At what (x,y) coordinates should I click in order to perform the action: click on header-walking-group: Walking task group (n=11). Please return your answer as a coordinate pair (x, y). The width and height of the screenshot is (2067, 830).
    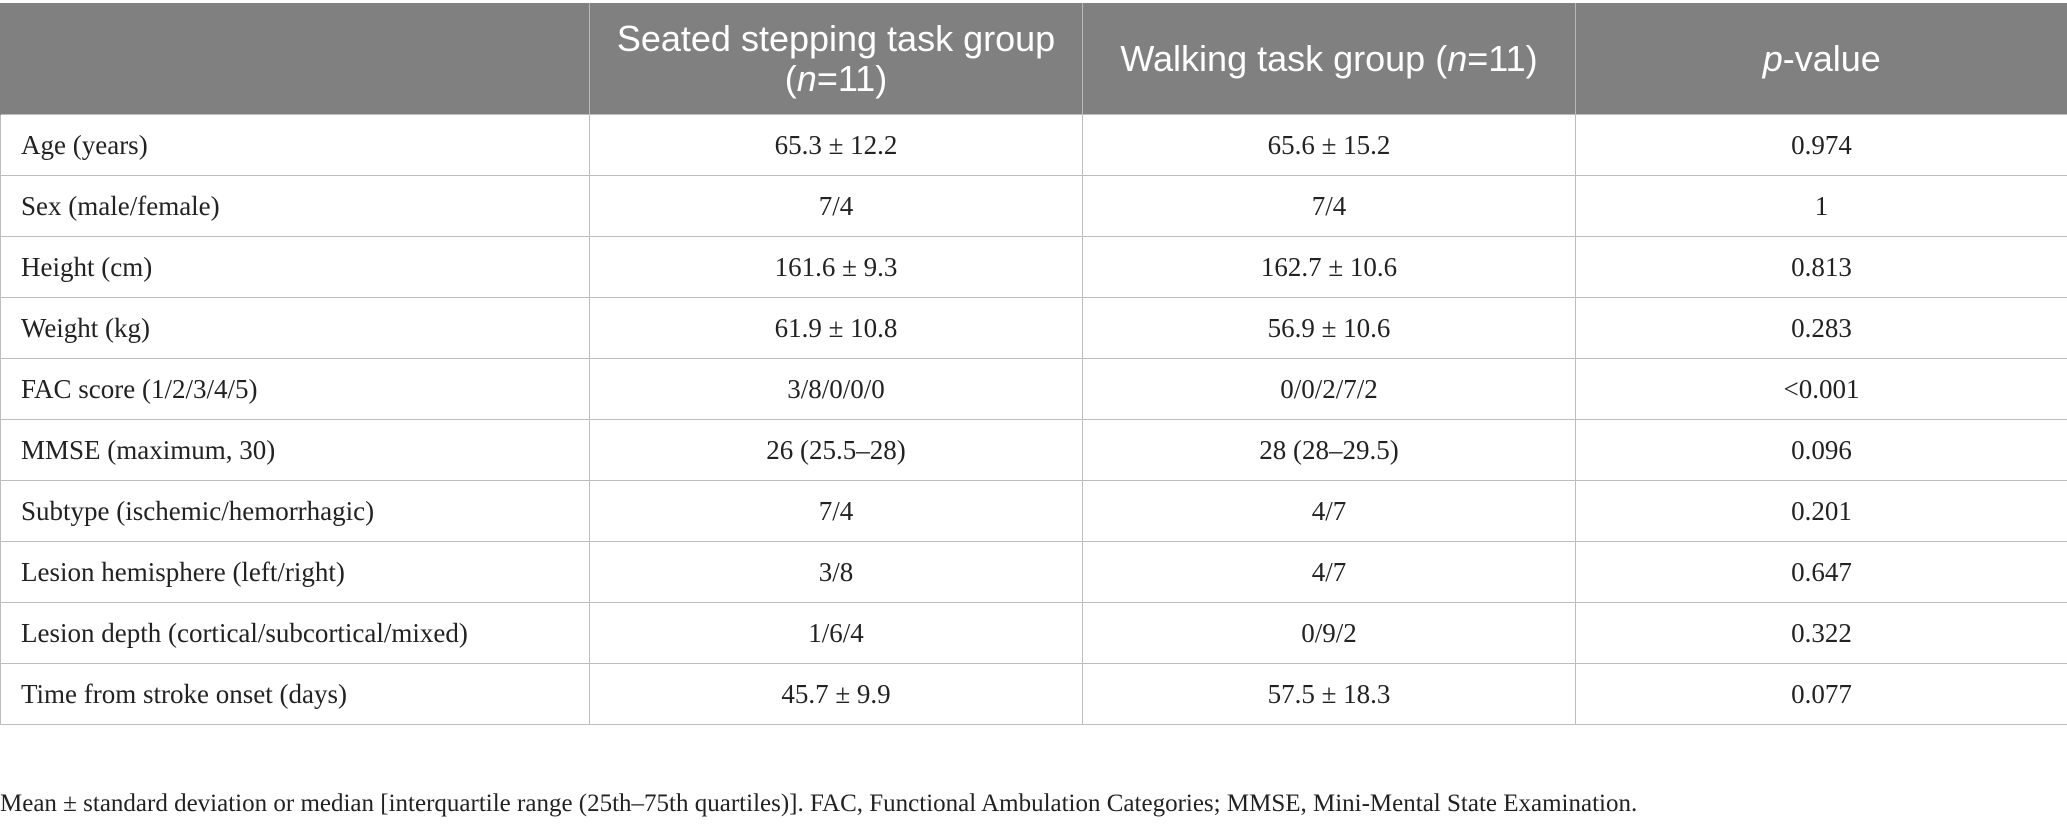
    Looking at the image, I should click on (1329, 59).